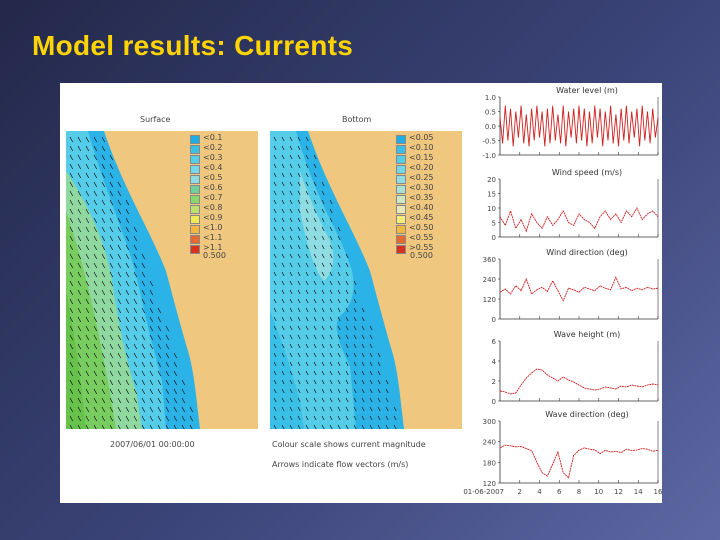  I want to click on bottom-map-title: Bottom, so click(357, 119).